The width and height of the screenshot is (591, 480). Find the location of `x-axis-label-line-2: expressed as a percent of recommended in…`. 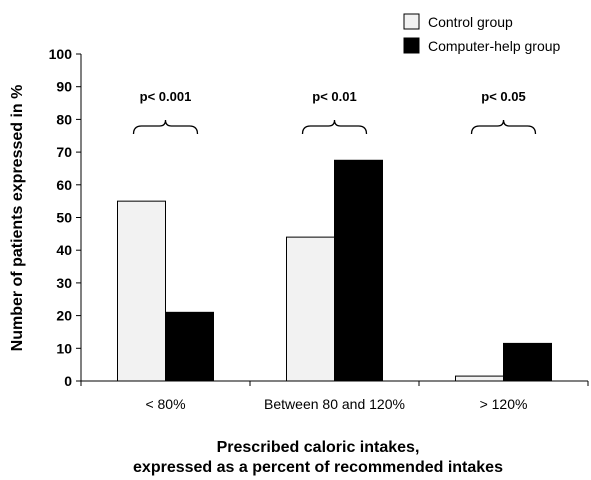

x-axis-label-line-2: expressed as a percent of recommended in… is located at coordinates (318, 467).